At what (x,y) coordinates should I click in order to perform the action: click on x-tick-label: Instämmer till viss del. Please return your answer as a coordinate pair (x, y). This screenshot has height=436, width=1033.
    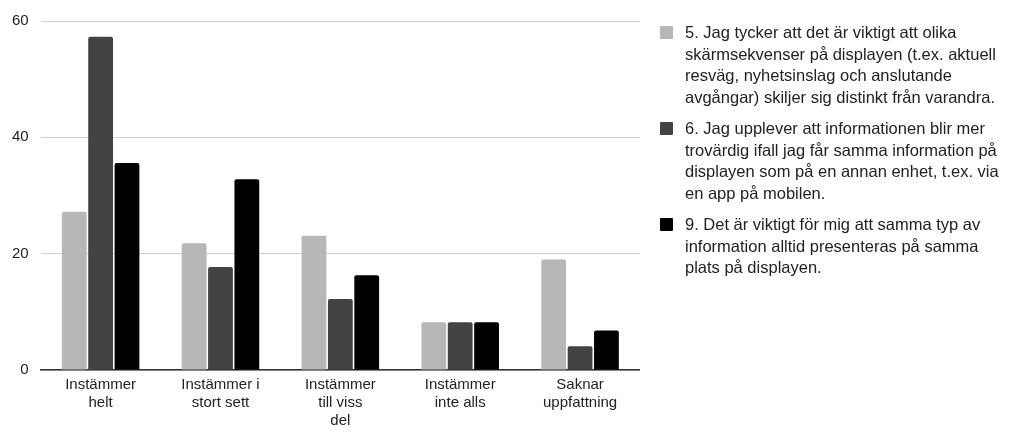
    Looking at the image, I should click on (340, 402).